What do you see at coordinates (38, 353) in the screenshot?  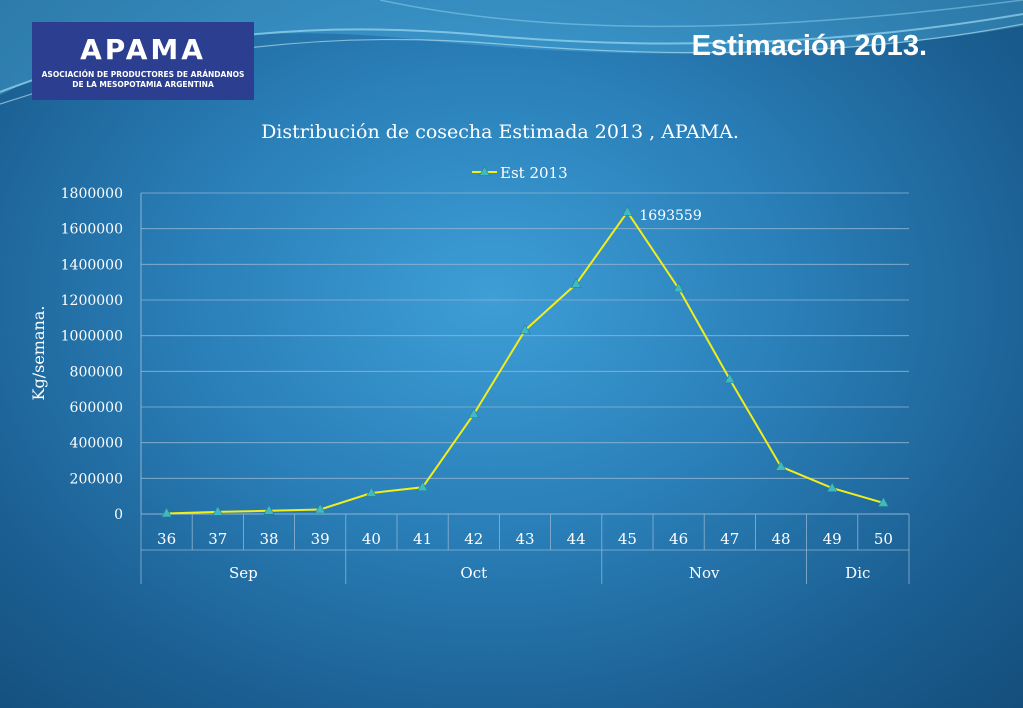 I see `y-axis-label: Kg/semana.` at bounding box center [38, 353].